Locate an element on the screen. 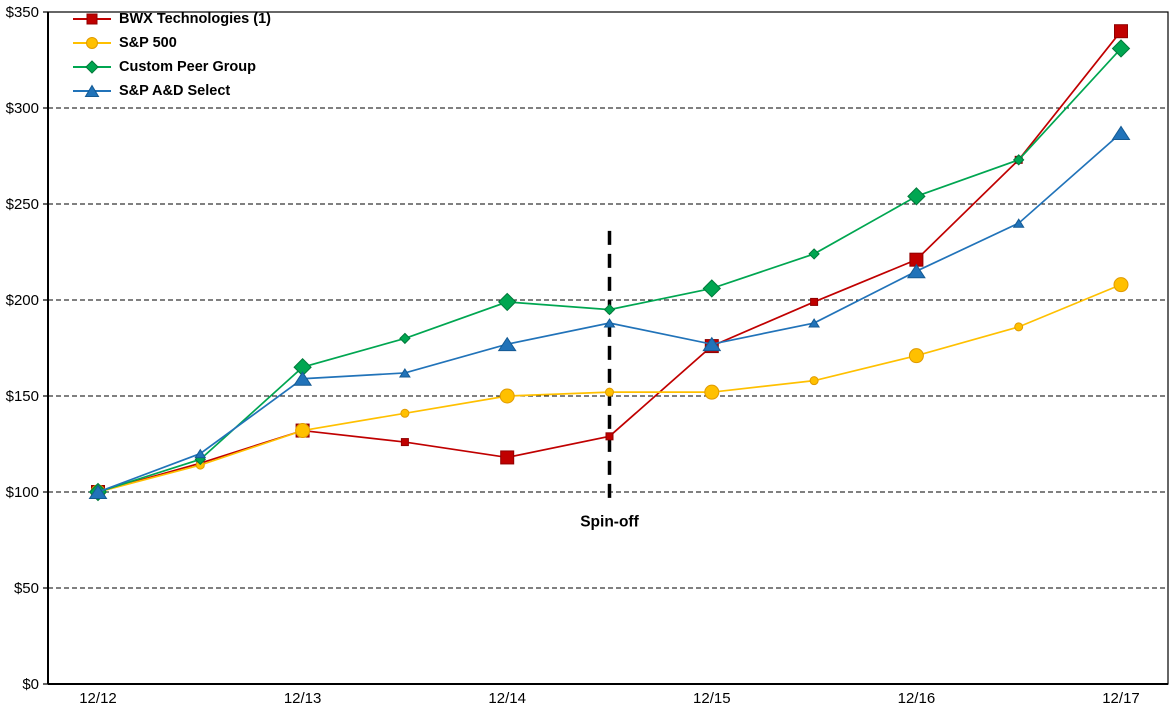 Image resolution: width=1170 pixels, height=711 pixels. y-tick-label: $350 is located at coordinates (22, 12).